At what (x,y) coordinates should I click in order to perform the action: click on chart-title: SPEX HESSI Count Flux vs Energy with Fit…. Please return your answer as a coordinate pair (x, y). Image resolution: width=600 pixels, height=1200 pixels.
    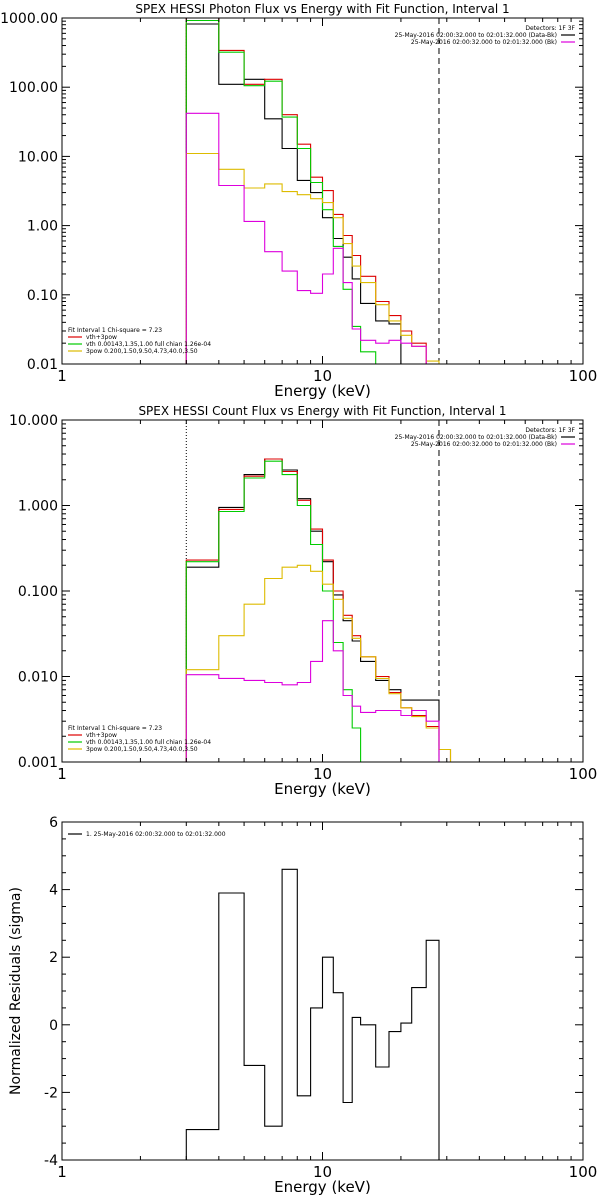
    Looking at the image, I should click on (322, 411).